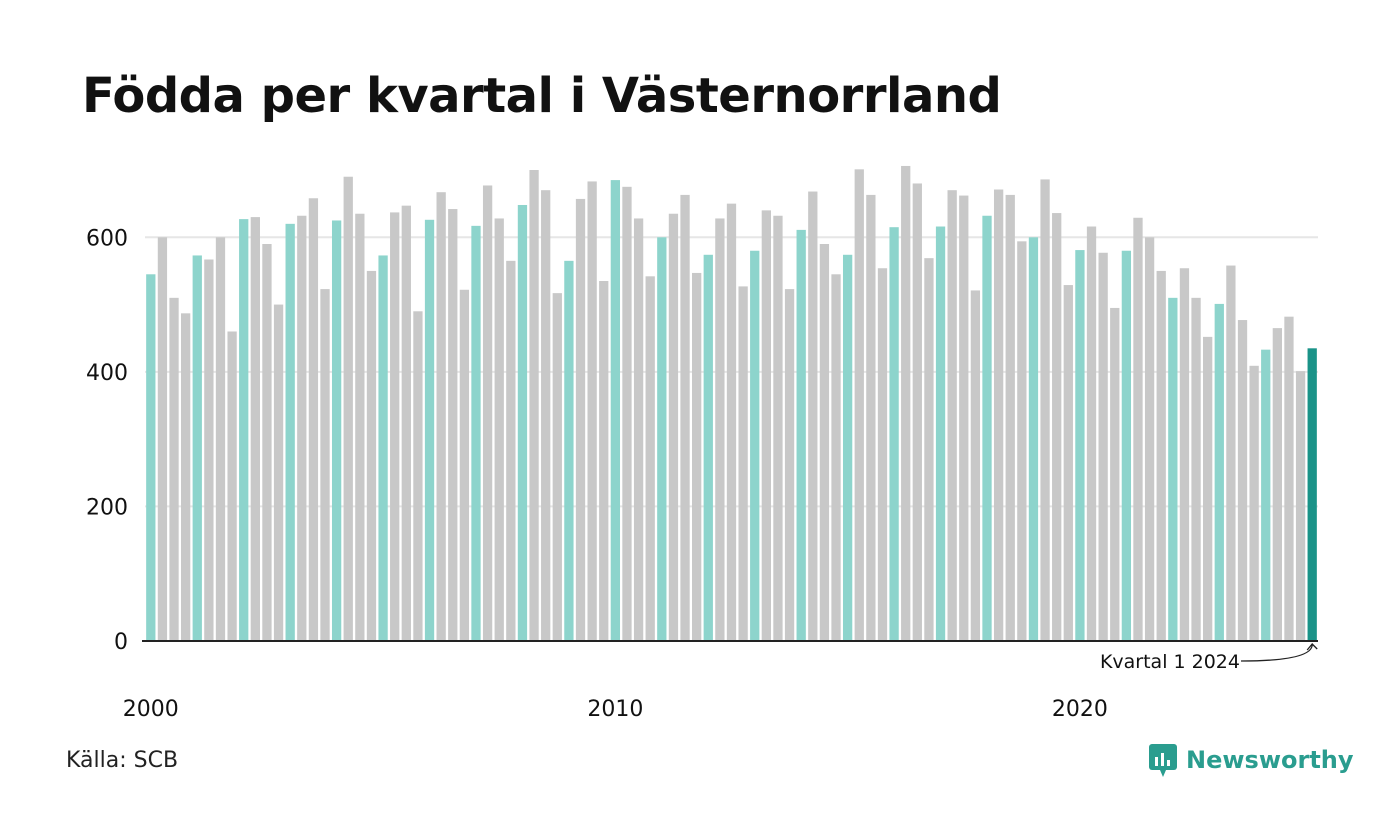 The height and width of the screenshot is (840, 1400). Describe the element at coordinates (107, 507) in the screenshot. I see `y-tick-label: 200` at that location.